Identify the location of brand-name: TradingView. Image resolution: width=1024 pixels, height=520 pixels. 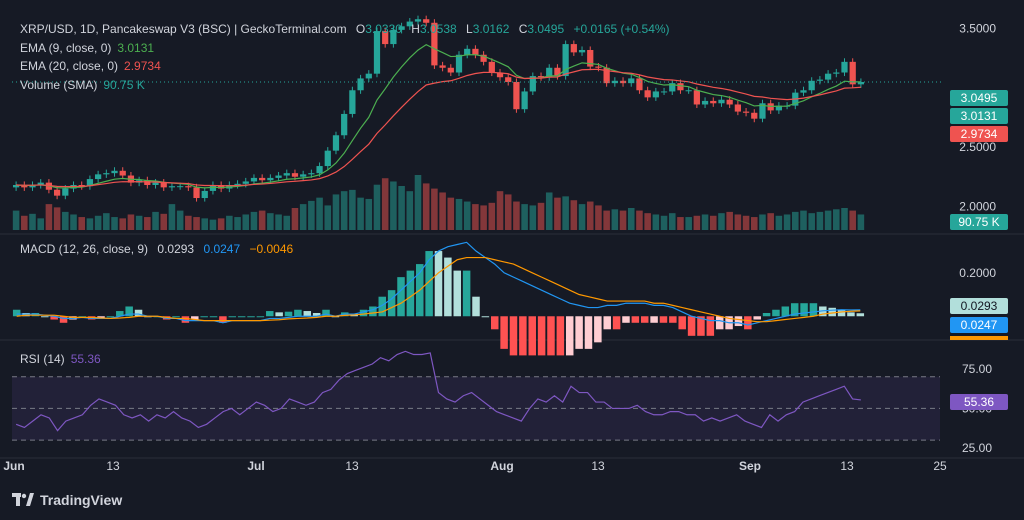
(81, 500).